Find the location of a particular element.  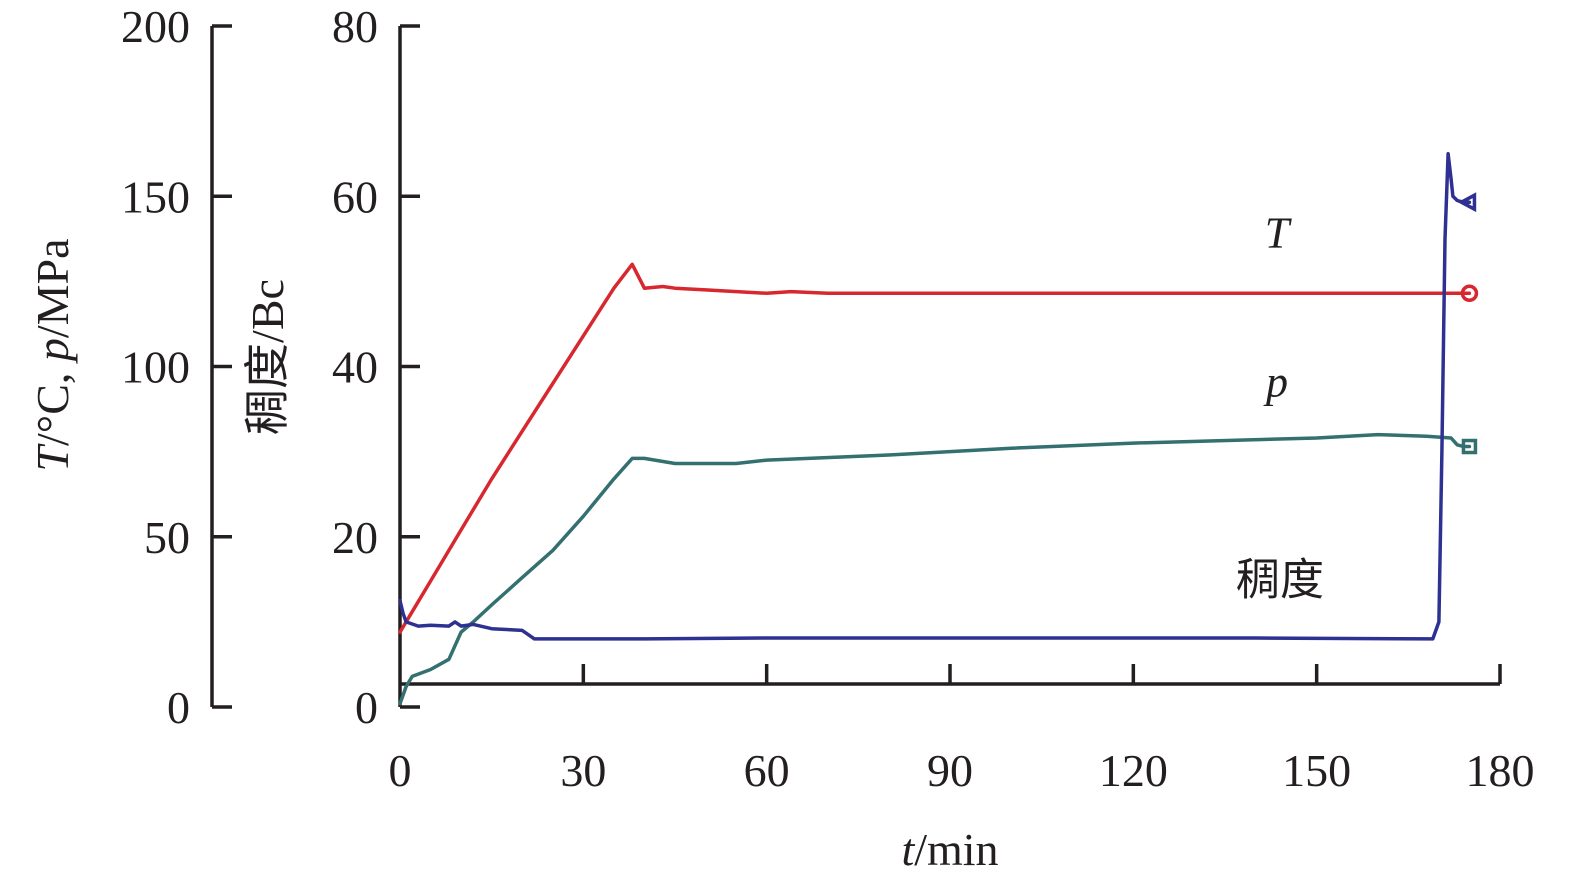

right-tick-label: 0 is located at coordinates (366, 707).